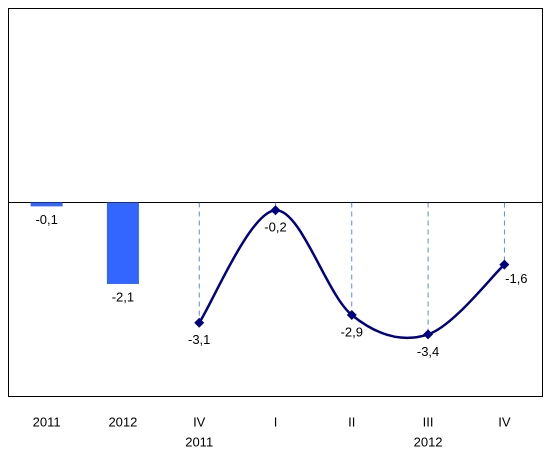  I want to click on x-tick-label: III, so click(428, 421).